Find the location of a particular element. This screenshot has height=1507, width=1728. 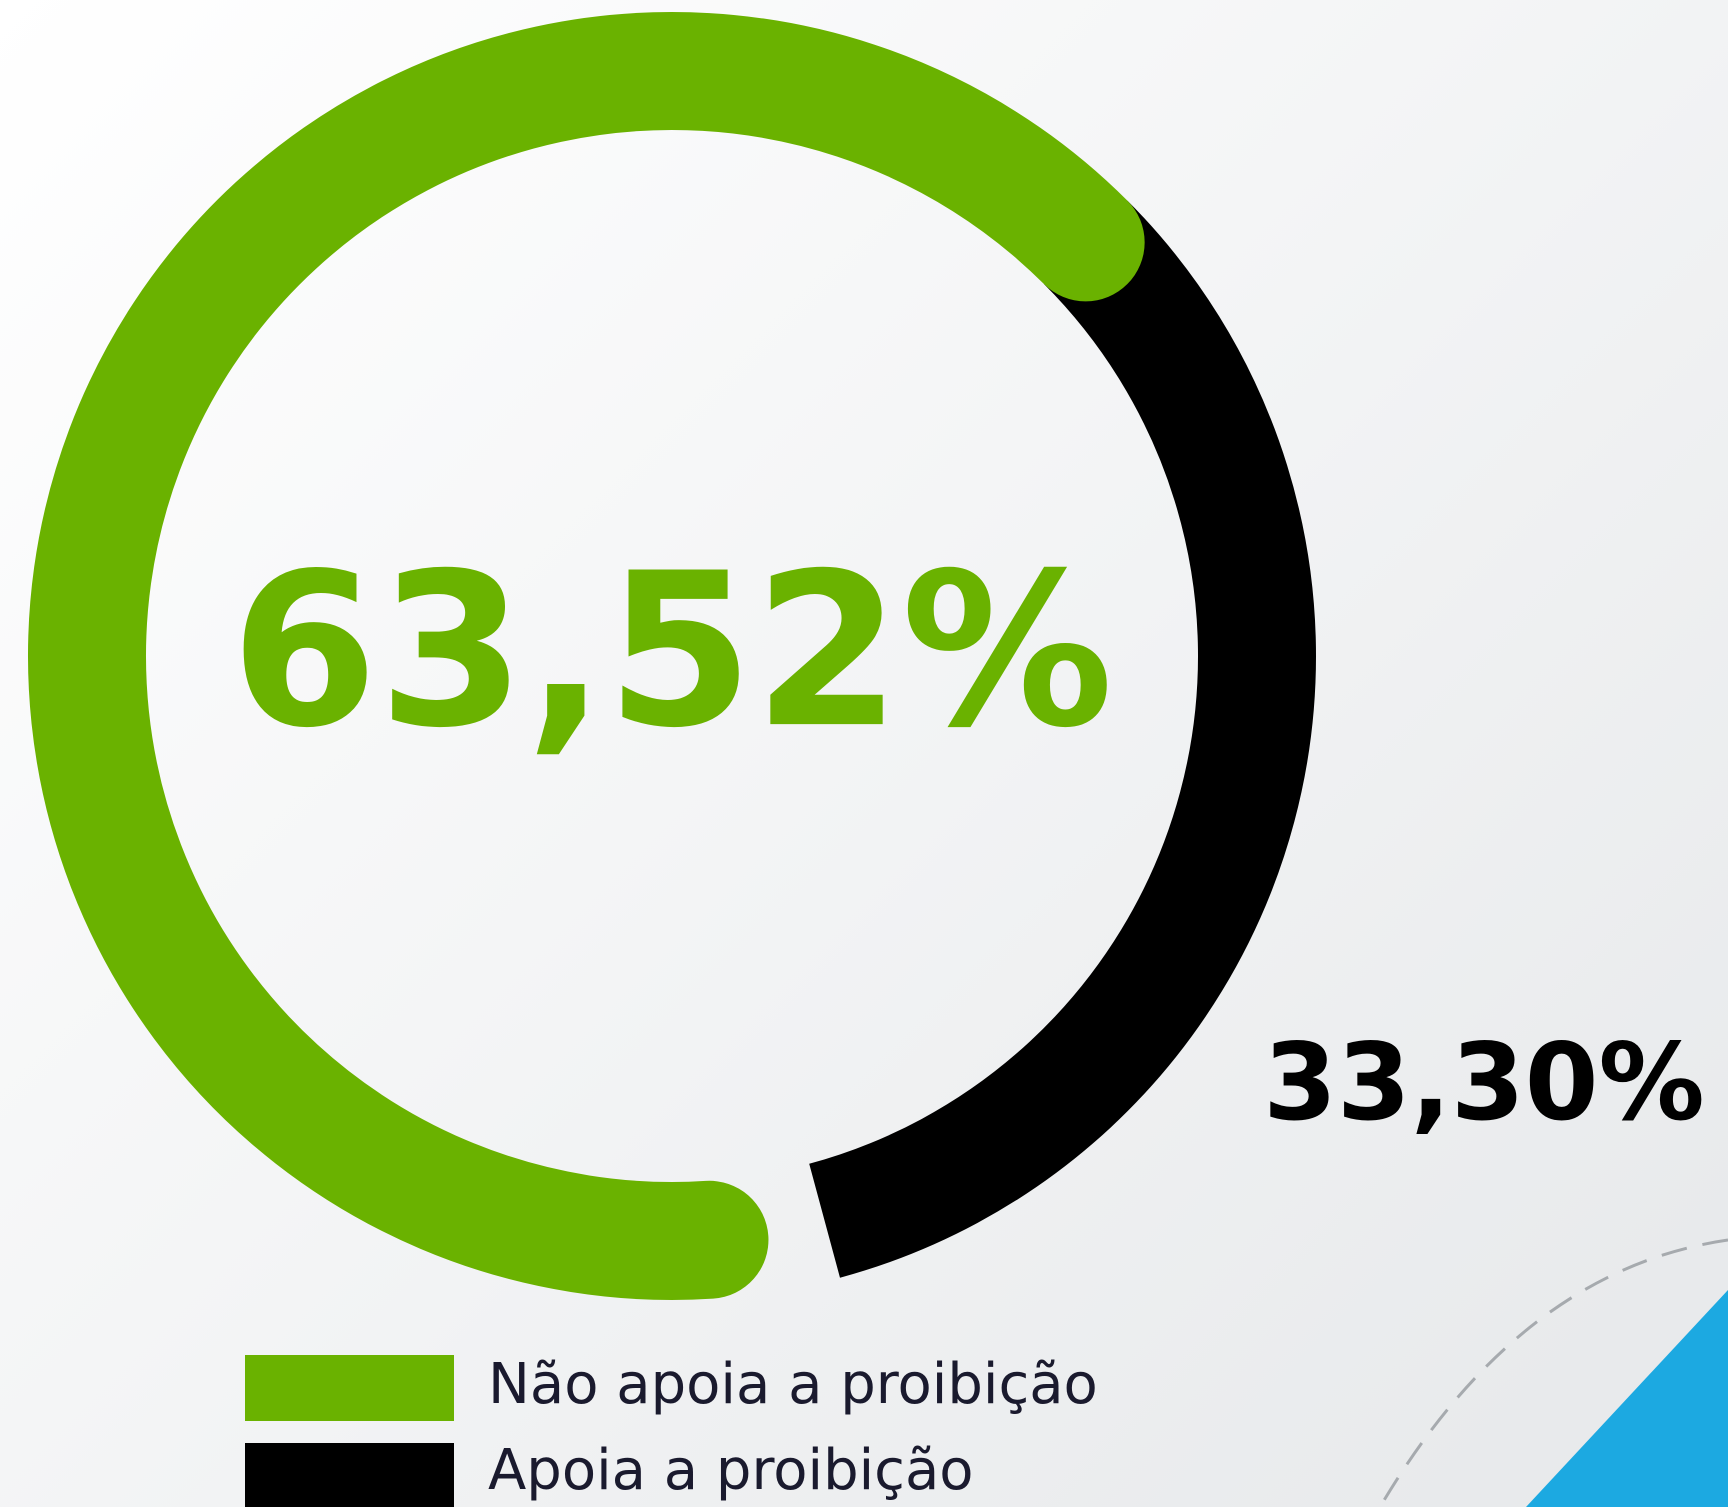

legend-label: Não apoia a proibição is located at coordinates (793, 1384).